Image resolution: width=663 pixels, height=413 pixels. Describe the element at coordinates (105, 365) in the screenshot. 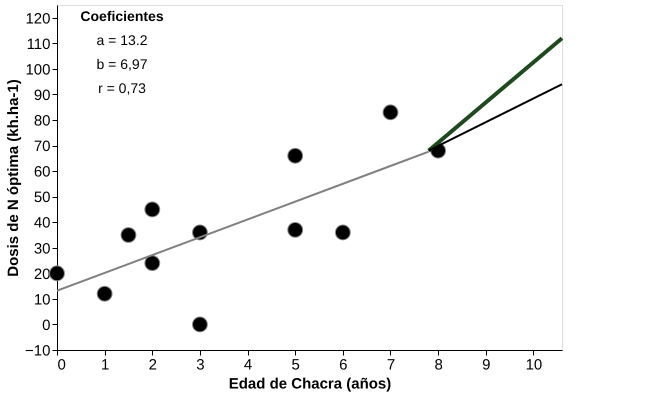

I see `x-tick-label: 1` at that location.